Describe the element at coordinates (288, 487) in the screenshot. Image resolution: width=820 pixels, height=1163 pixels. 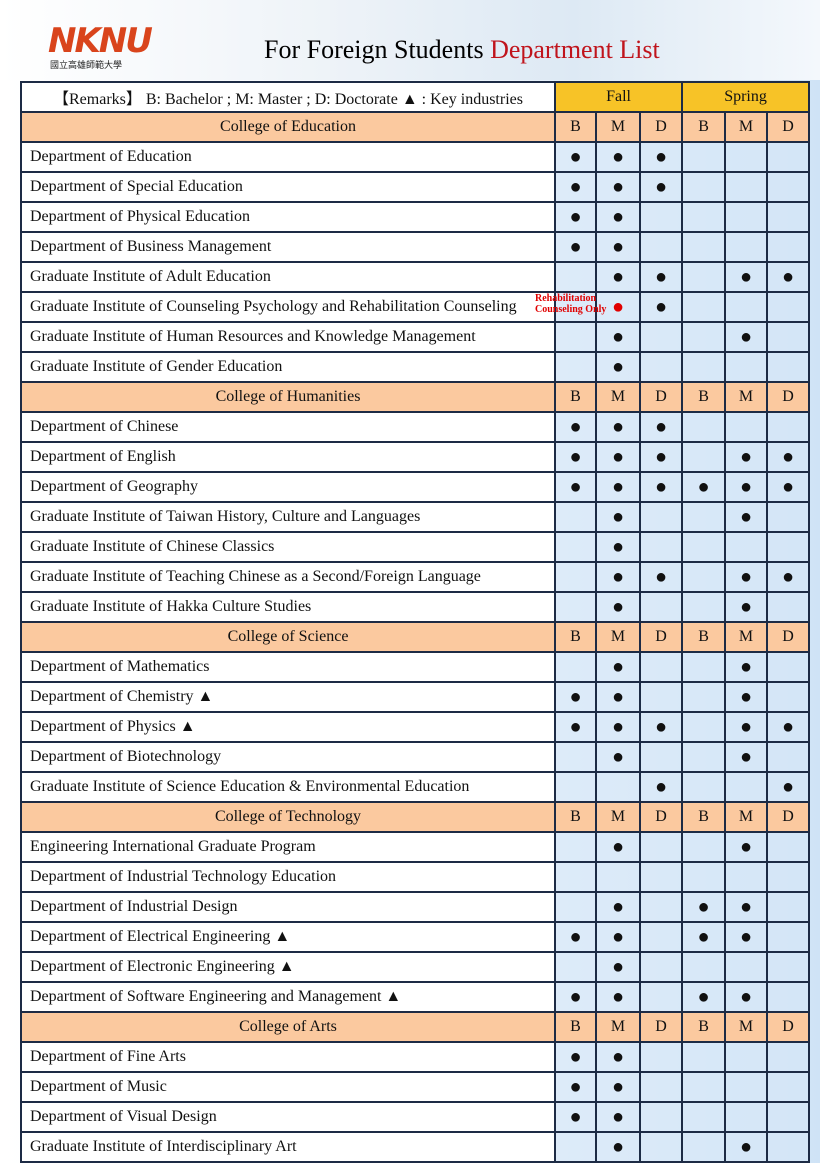
I see `department-name: Department of Geography` at that location.